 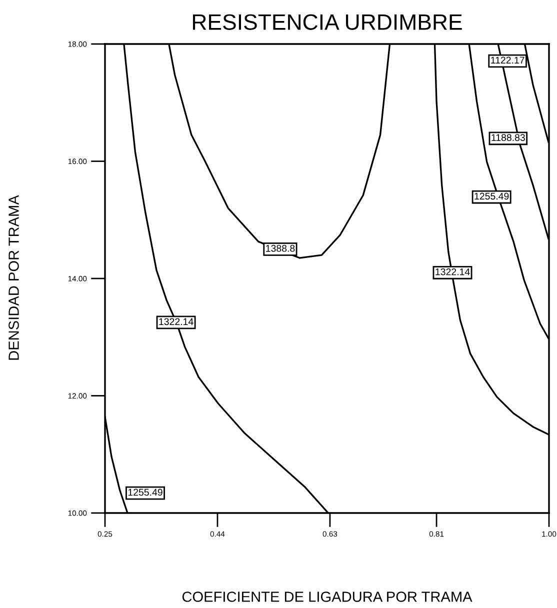 I want to click on annotation: 1322.14, so click(x=453, y=272).